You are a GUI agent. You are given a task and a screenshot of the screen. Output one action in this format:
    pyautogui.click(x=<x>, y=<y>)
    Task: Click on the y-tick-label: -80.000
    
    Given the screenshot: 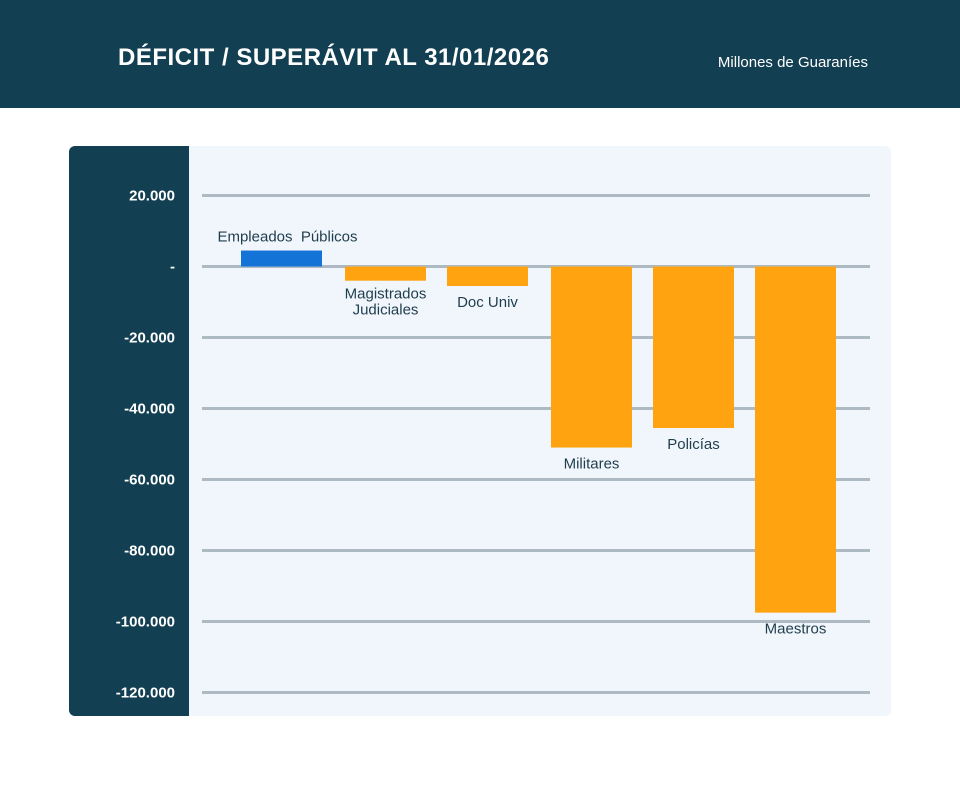 What is the action you would take?
    pyautogui.click(x=149, y=551)
    